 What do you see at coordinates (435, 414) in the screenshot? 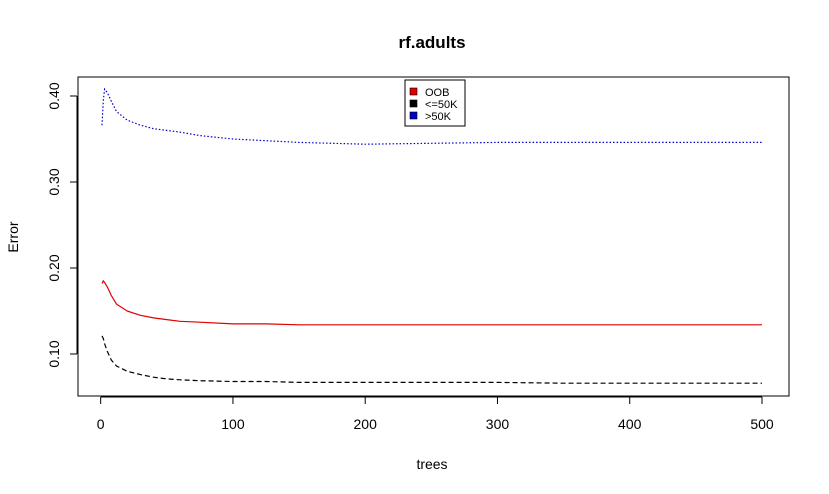
I see `x-axis: 0 100 200 300 400 500` at bounding box center [435, 414].